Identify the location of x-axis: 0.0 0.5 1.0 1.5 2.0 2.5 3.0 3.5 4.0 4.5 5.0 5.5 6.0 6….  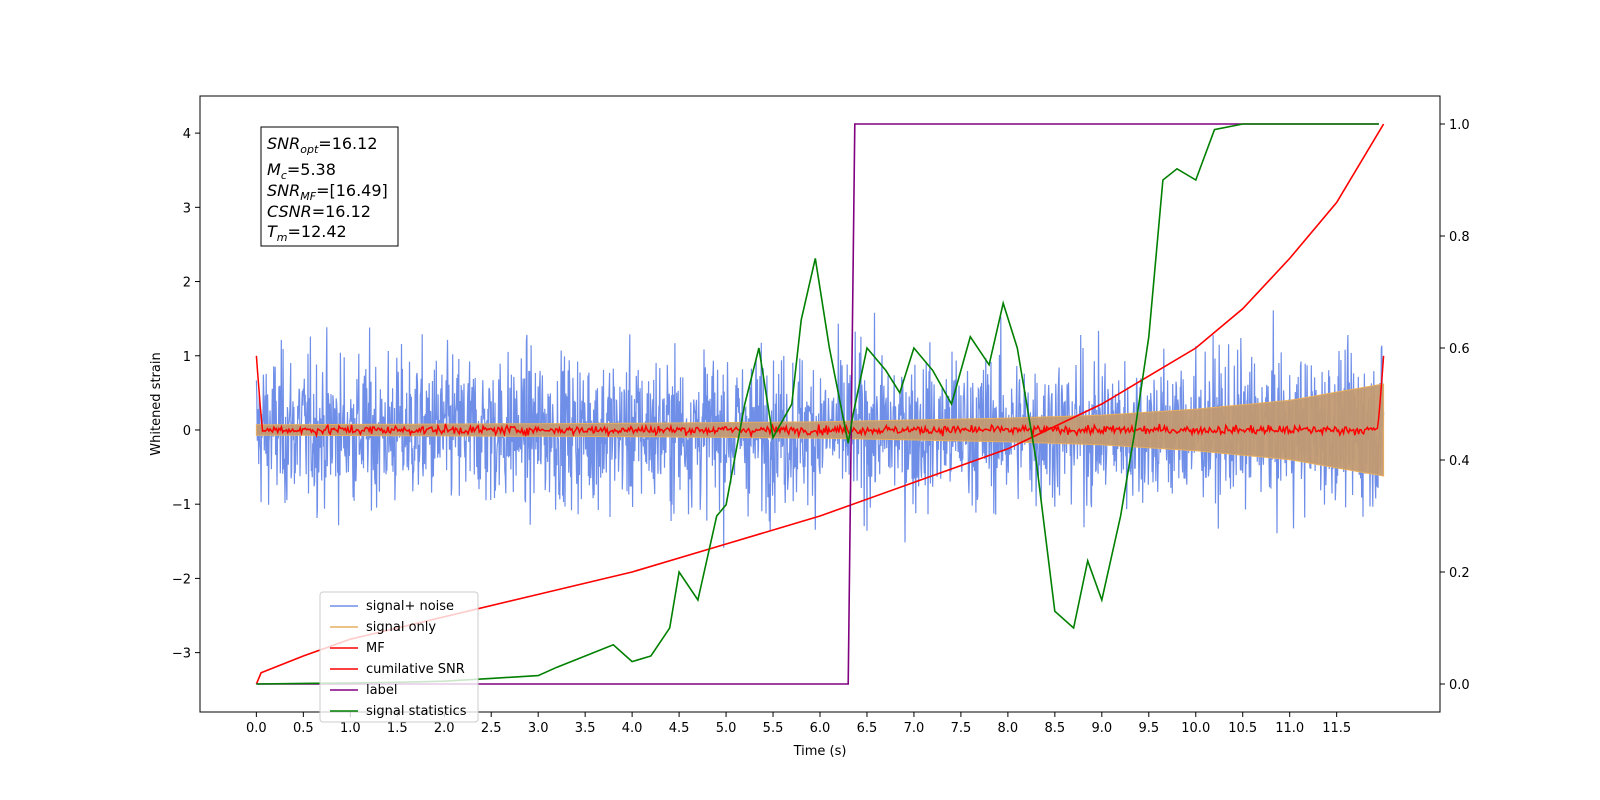
(798, 724).